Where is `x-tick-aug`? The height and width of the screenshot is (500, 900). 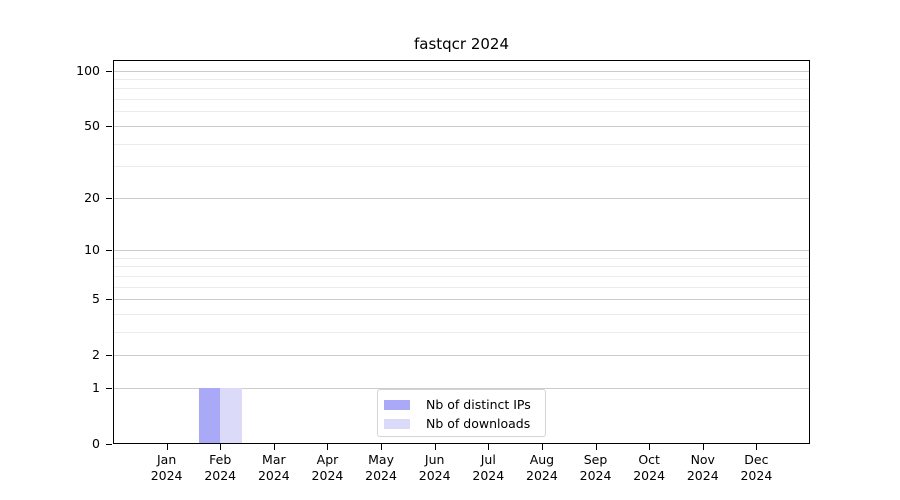
x-tick-aug is located at coordinates (542, 447).